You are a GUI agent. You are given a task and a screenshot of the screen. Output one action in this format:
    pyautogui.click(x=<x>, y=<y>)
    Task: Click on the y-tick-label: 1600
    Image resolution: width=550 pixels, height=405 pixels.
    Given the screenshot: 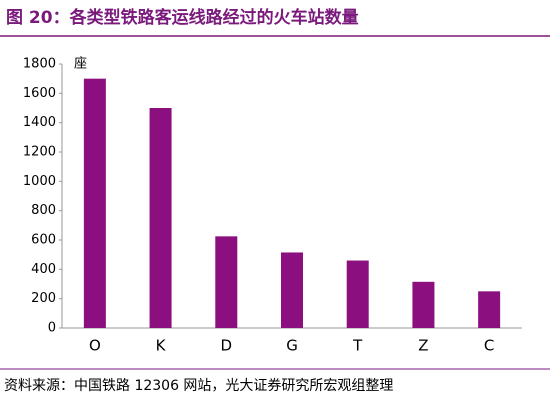 What is the action you would take?
    pyautogui.click(x=39, y=93)
    